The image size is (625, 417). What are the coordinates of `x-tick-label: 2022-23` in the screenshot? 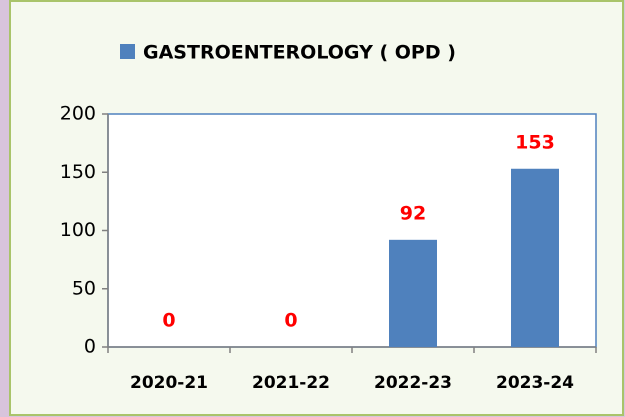 It's located at (413, 383).